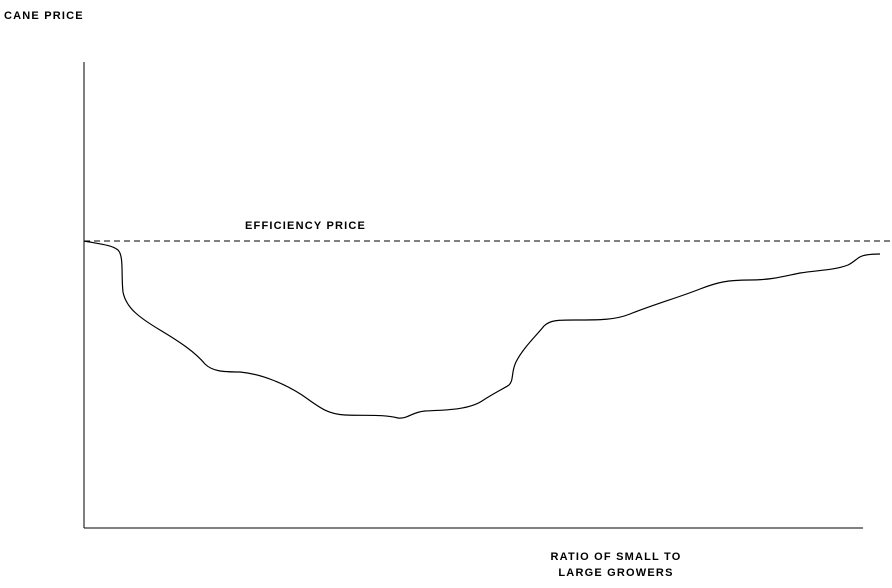  Describe the element at coordinates (305, 226) in the screenshot. I see `reference-label: EFFICIENCY PRICE` at that location.